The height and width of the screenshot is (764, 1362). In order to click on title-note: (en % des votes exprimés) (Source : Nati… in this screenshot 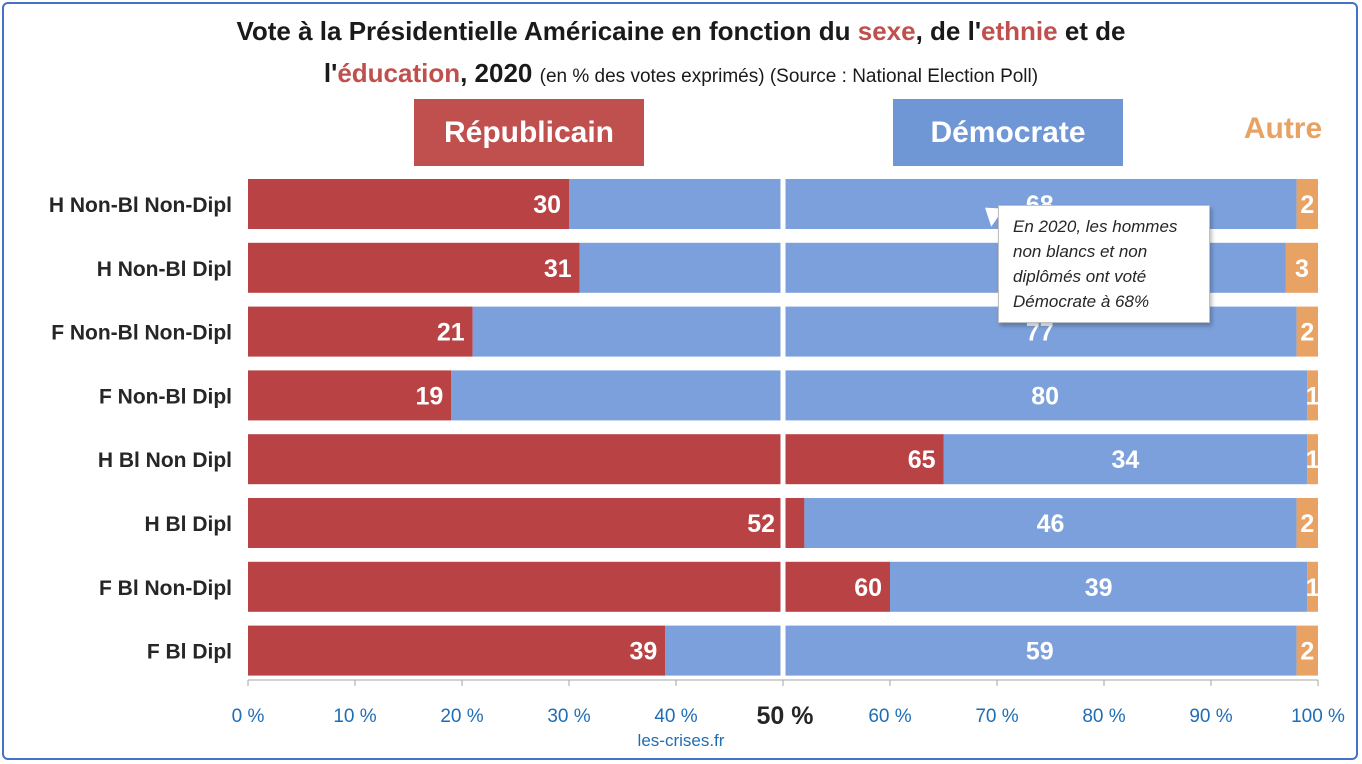, I will do `click(789, 76)`.